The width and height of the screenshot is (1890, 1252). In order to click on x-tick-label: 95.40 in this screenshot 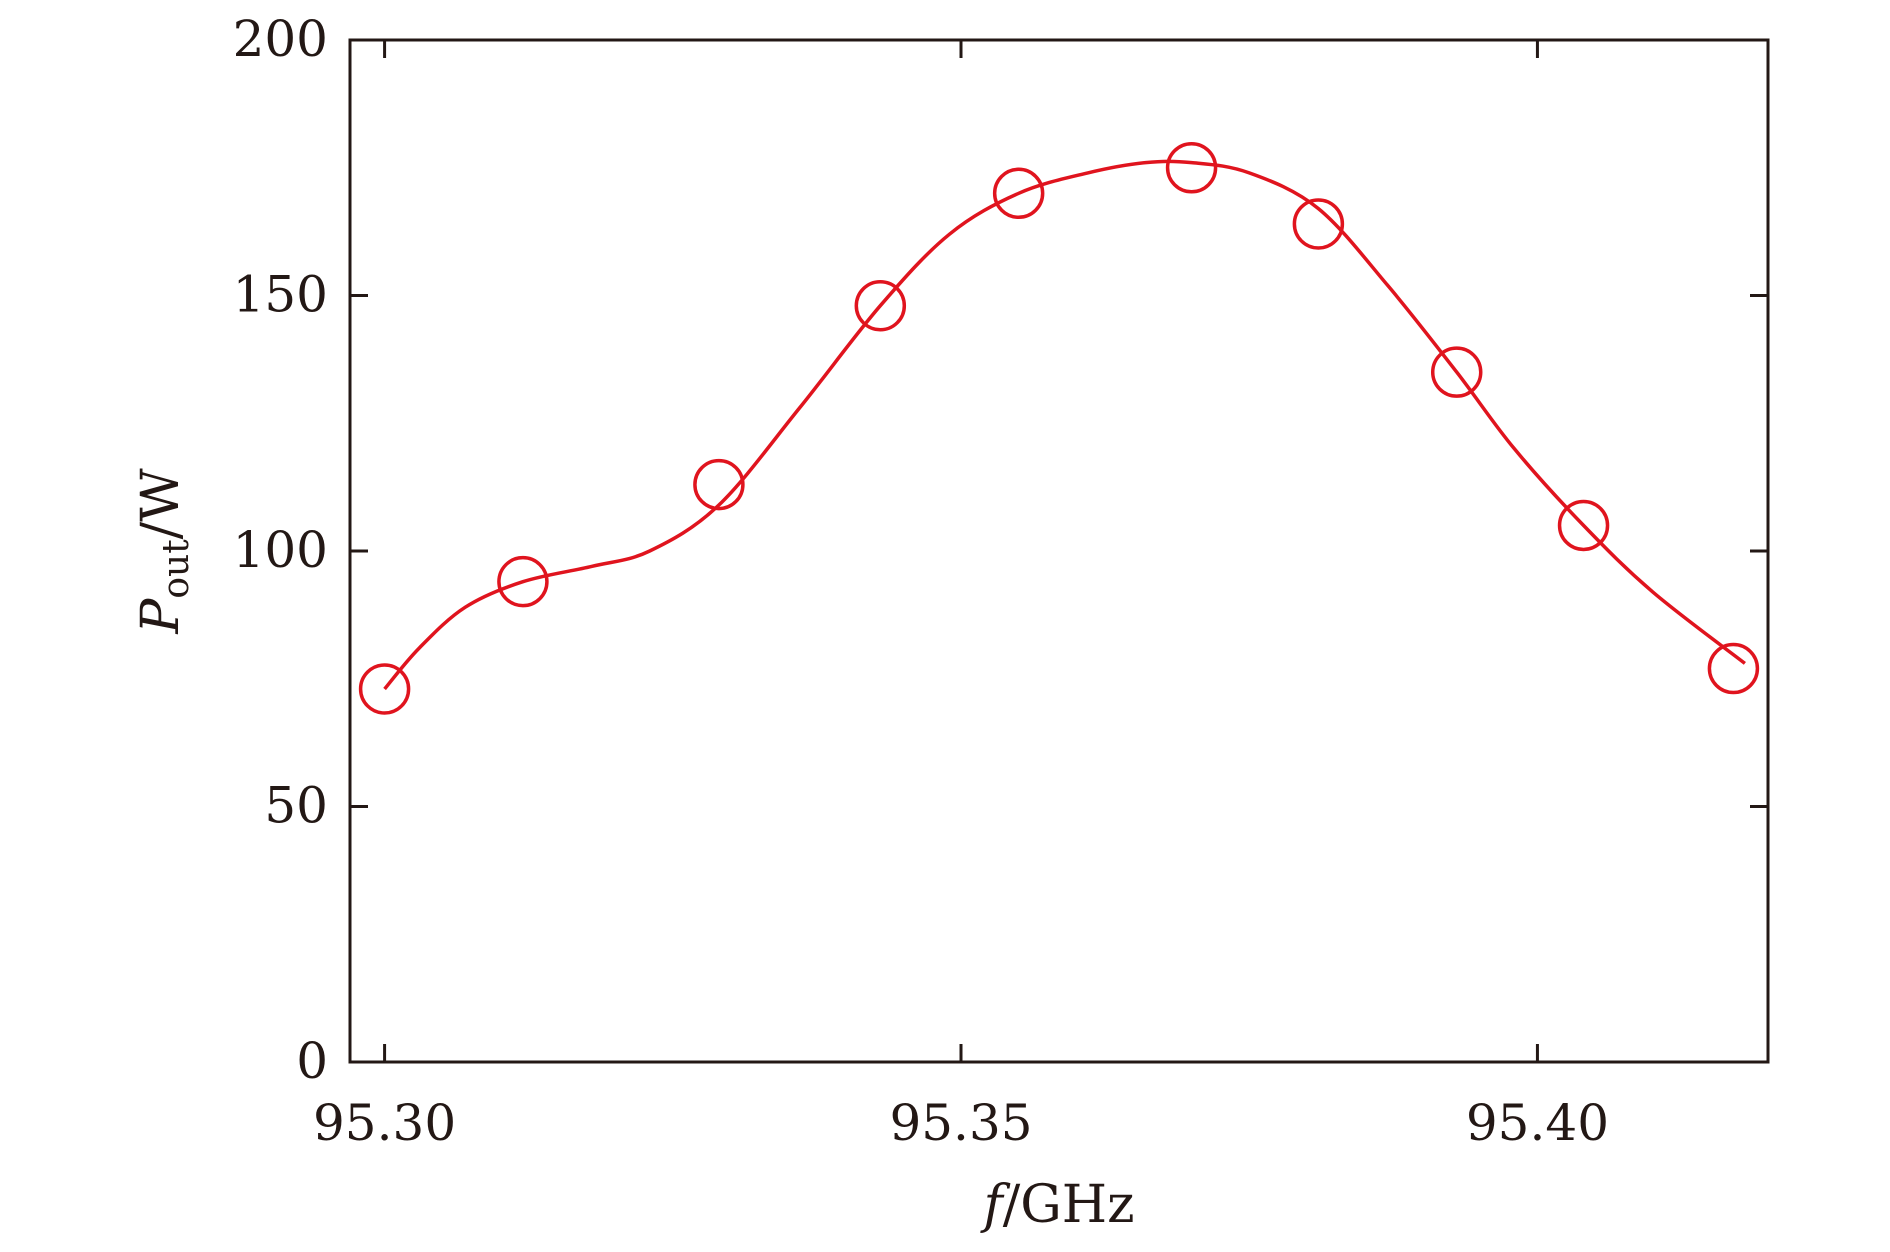, I will do `click(1537, 1123)`.